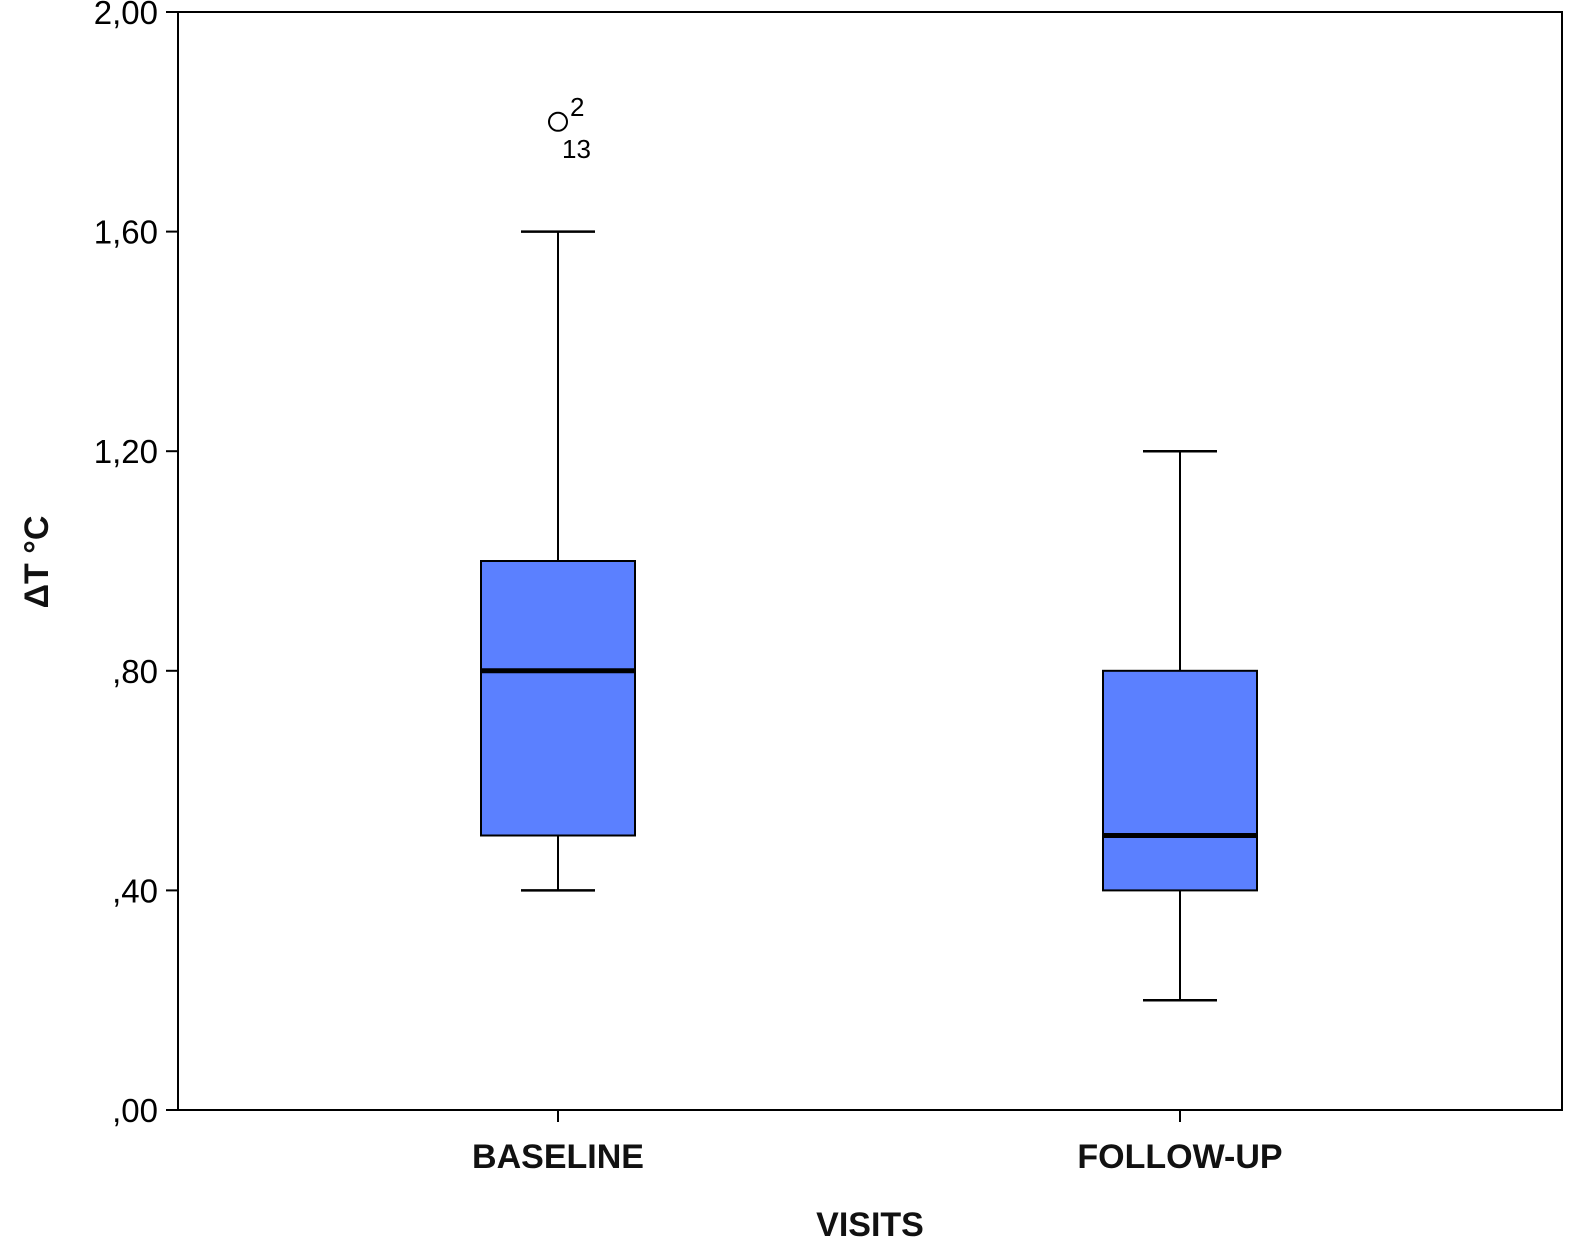 The width and height of the screenshot is (1575, 1246). Describe the element at coordinates (558, 1157) in the screenshot. I see `x-tick-label: BASELINE` at that location.